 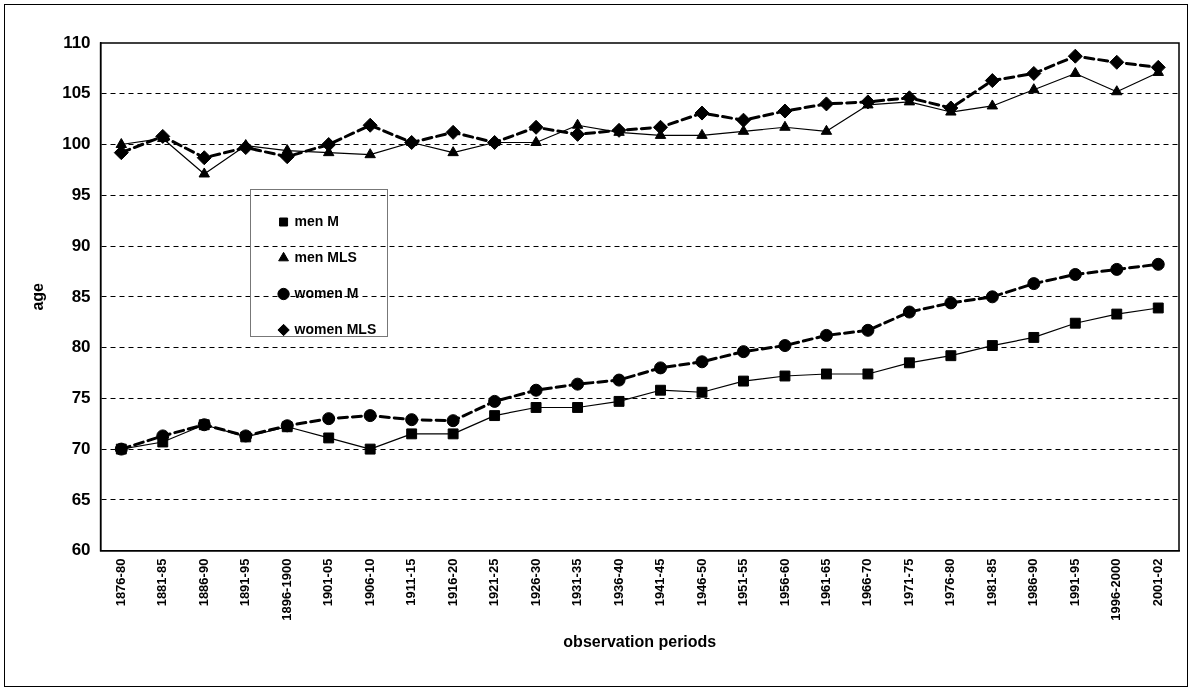 What do you see at coordinates (908, 582) in the screenshot?
I see `x-tick-label: 1971-75` at bounding box center [908, 582].